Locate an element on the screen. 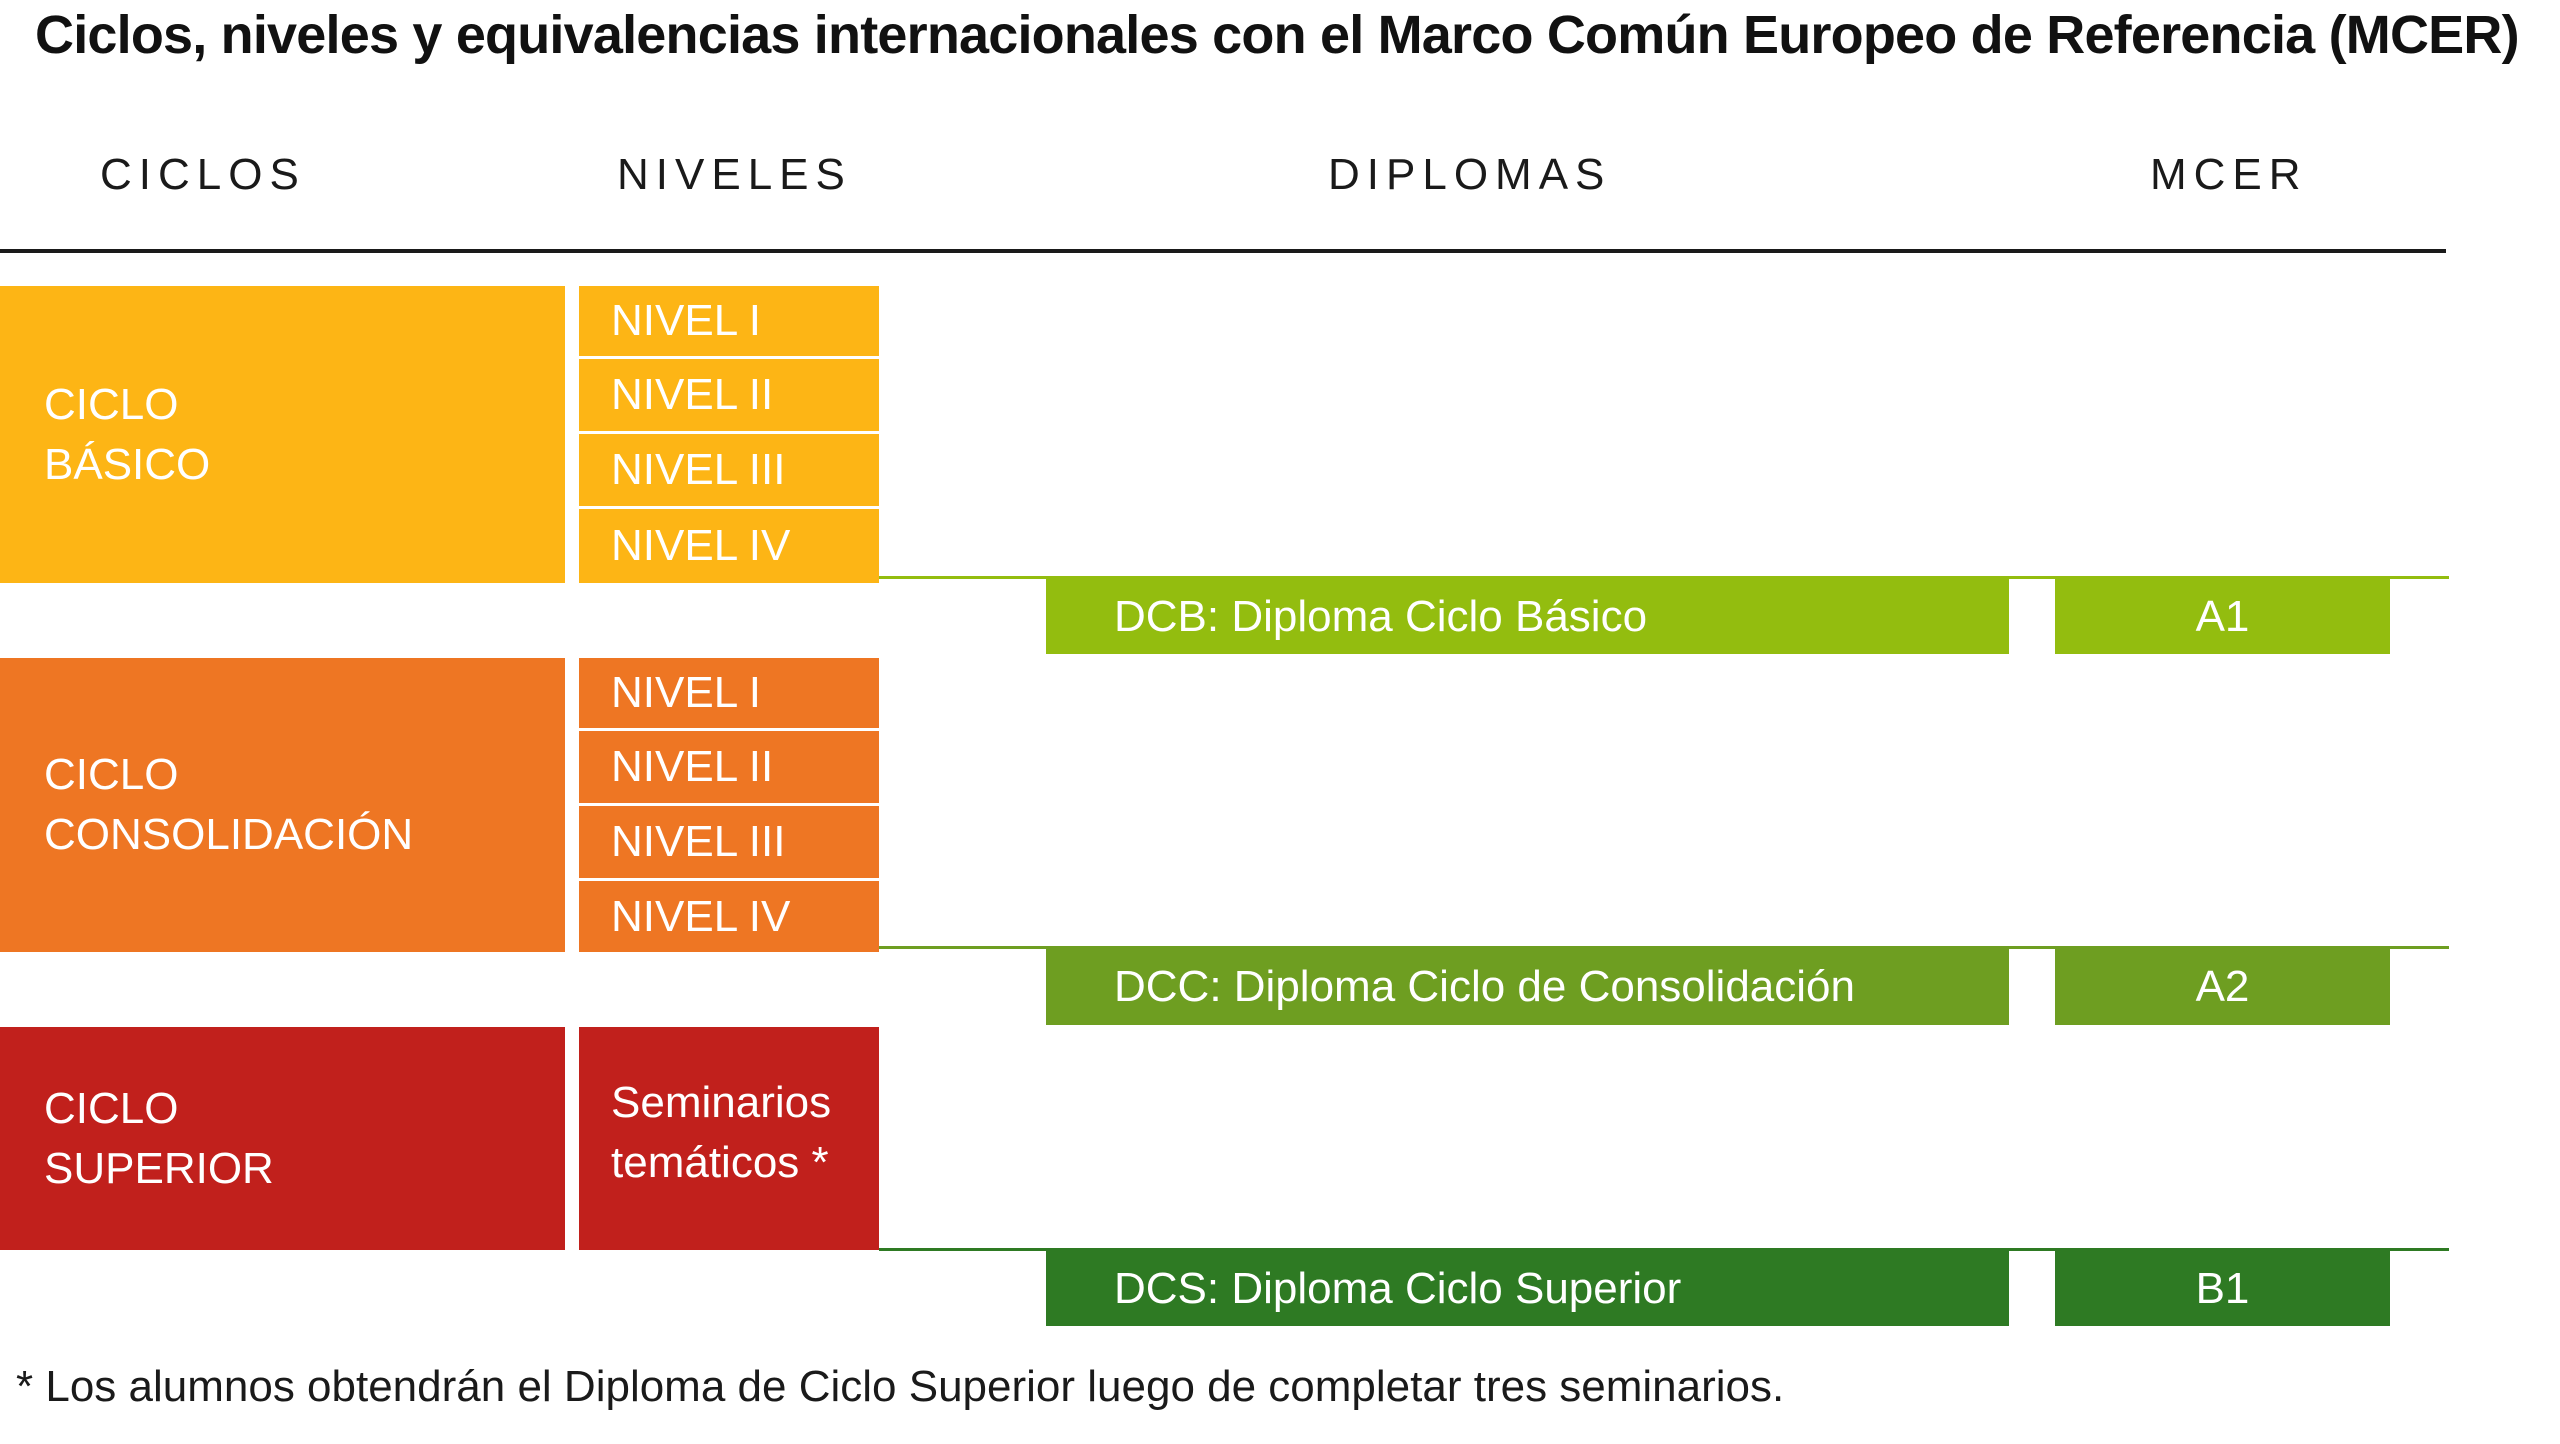  cycle-consolidacion-line2: CONSOLIDACIÓN is located at coordinates (229, 834).